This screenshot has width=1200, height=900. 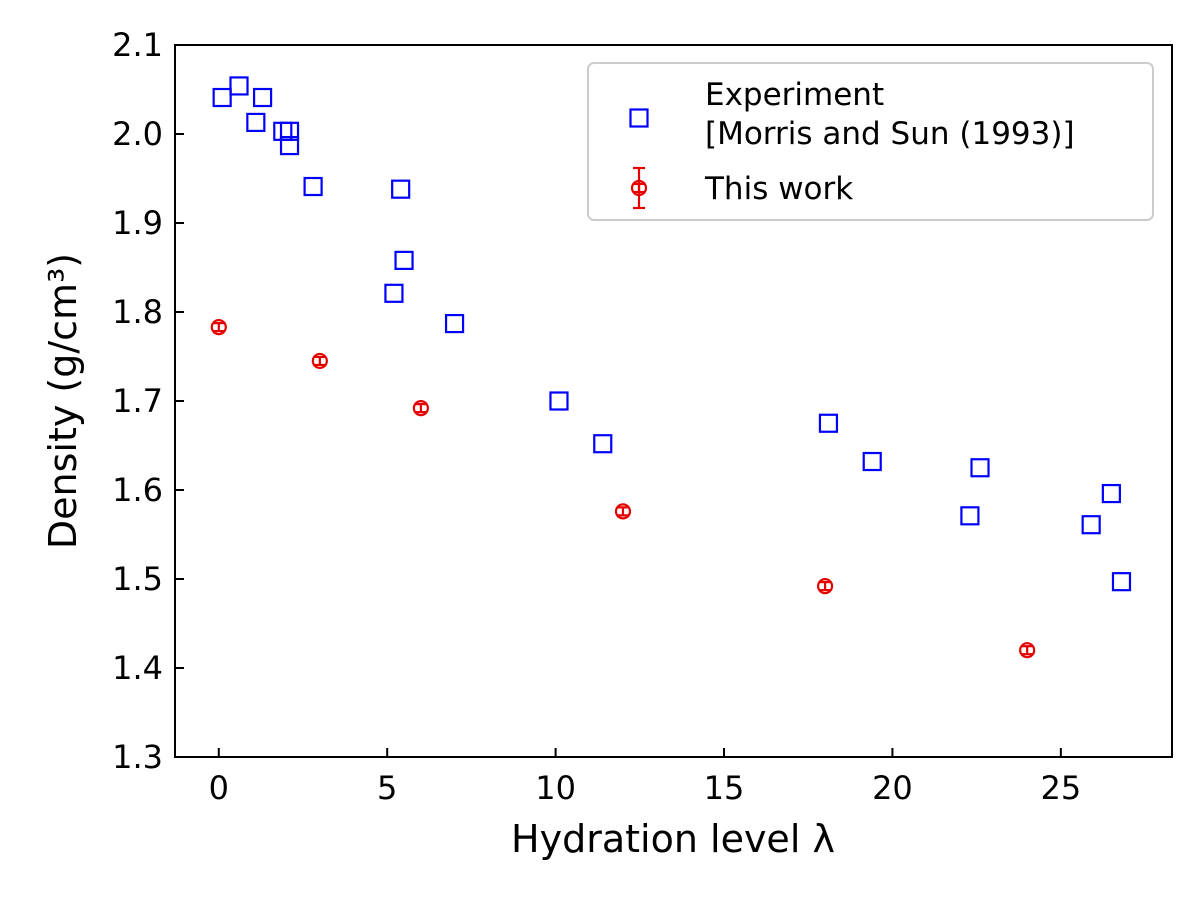 I want to click on x-tick-label: 20, so click(x=892, y=788).